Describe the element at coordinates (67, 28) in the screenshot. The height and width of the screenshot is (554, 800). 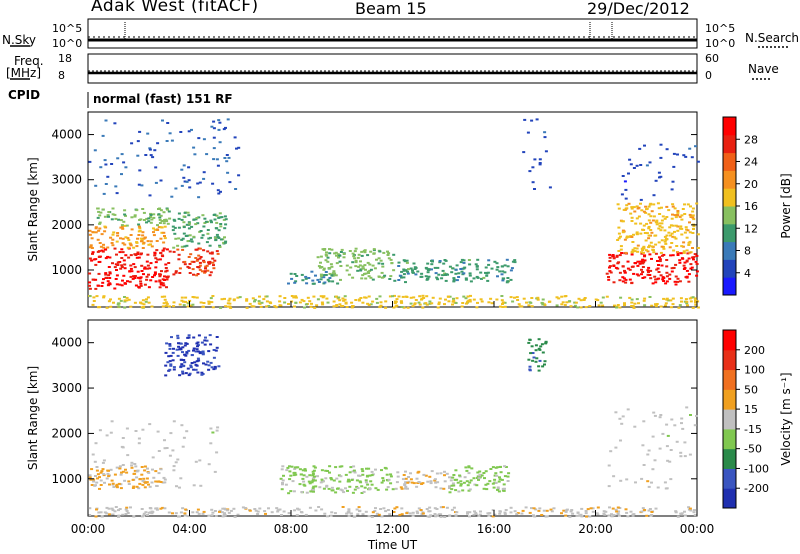
I see `nsky-tick-high: 10^5` at that location.